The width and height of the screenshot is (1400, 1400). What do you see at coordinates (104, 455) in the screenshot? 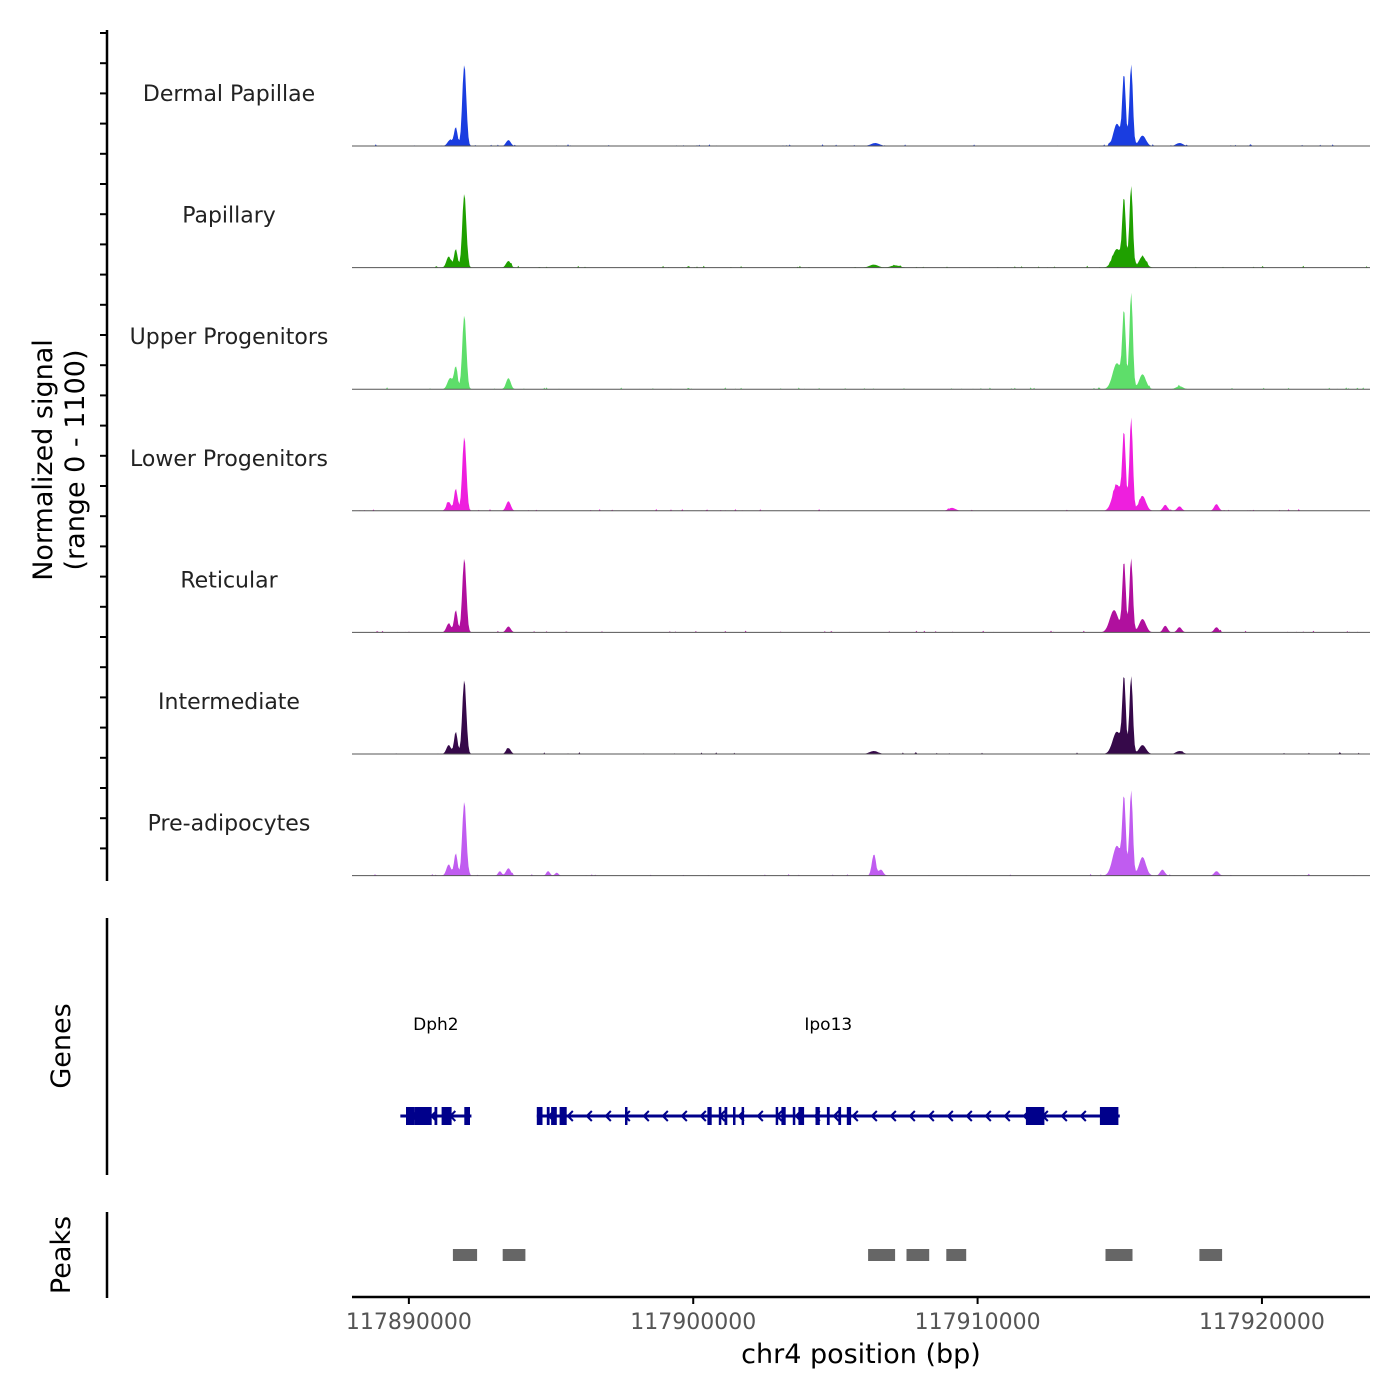
I see `signal-y-axis` at bounding box center [104, 455].